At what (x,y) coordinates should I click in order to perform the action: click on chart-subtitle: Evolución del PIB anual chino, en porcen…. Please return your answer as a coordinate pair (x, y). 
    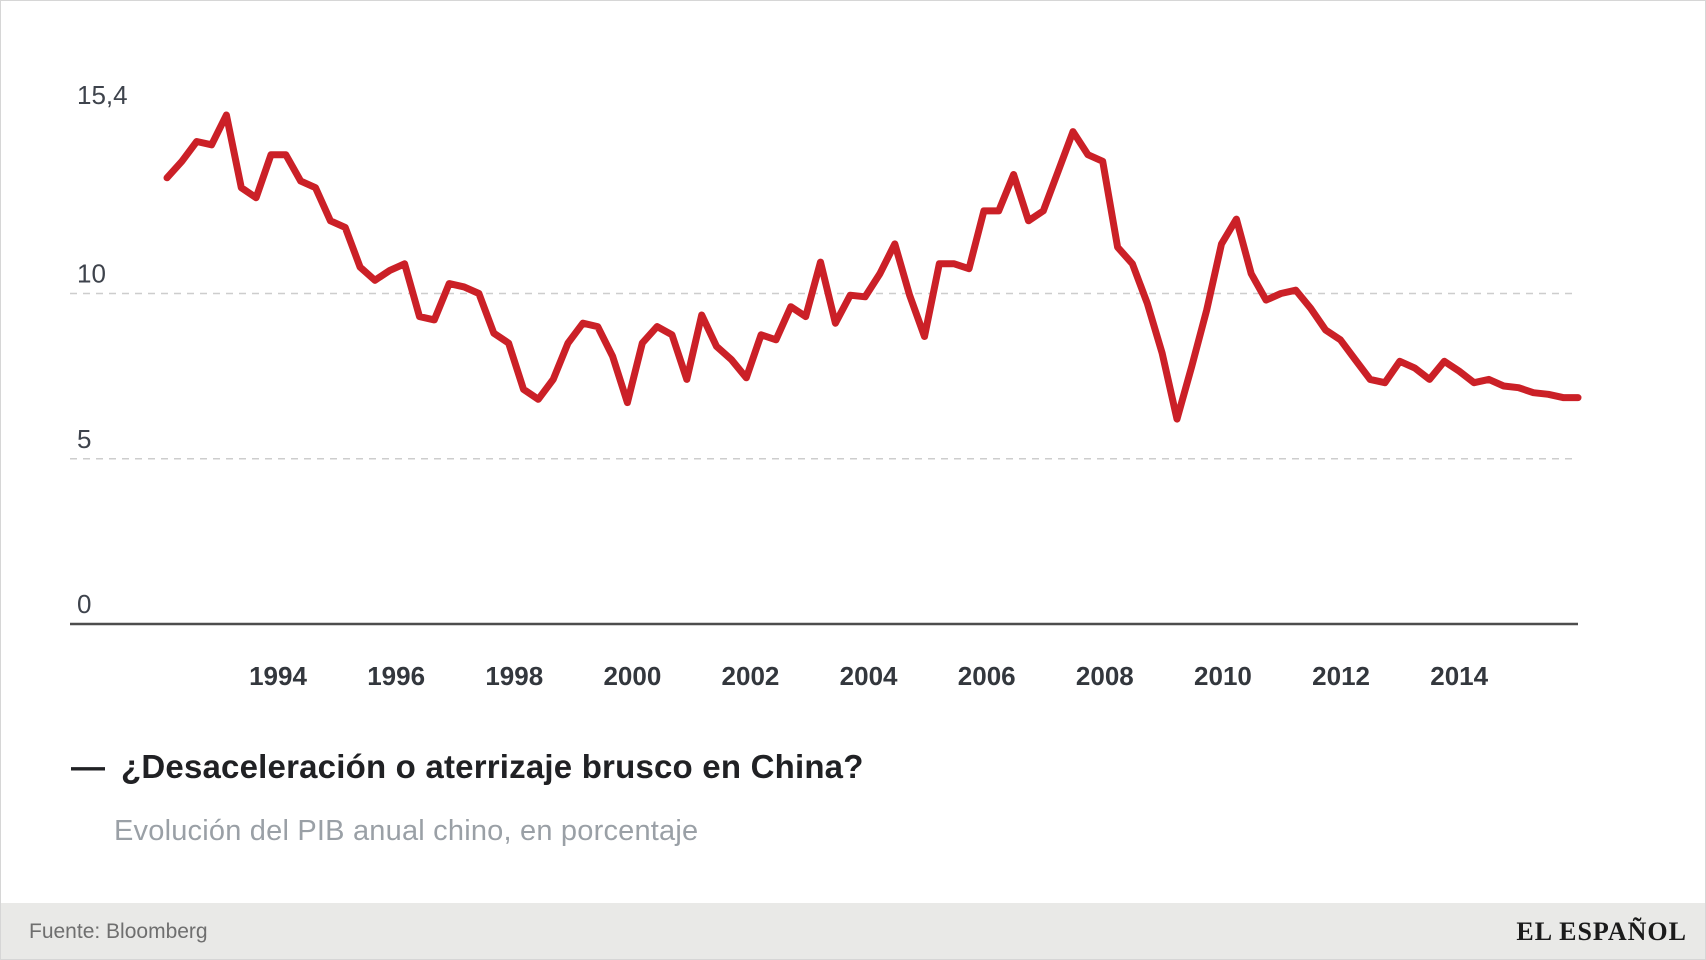
    Looking at the image, I should click on (406, 831).